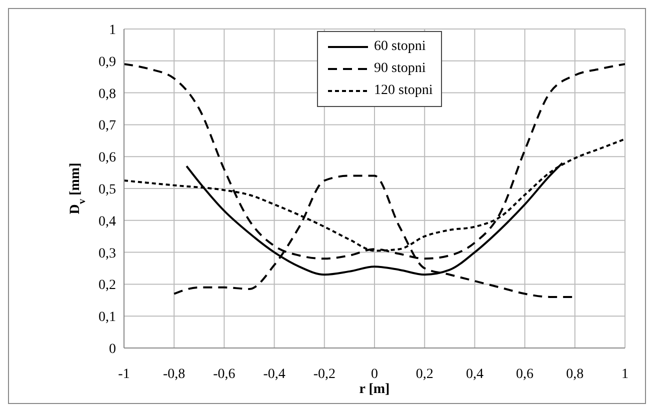 This screenshot has height=410, width=652. What do you see at coordinates (475, 374) in the screenshot?
I see `x-tick-label: 0,4` at bounding box center [475, 374].